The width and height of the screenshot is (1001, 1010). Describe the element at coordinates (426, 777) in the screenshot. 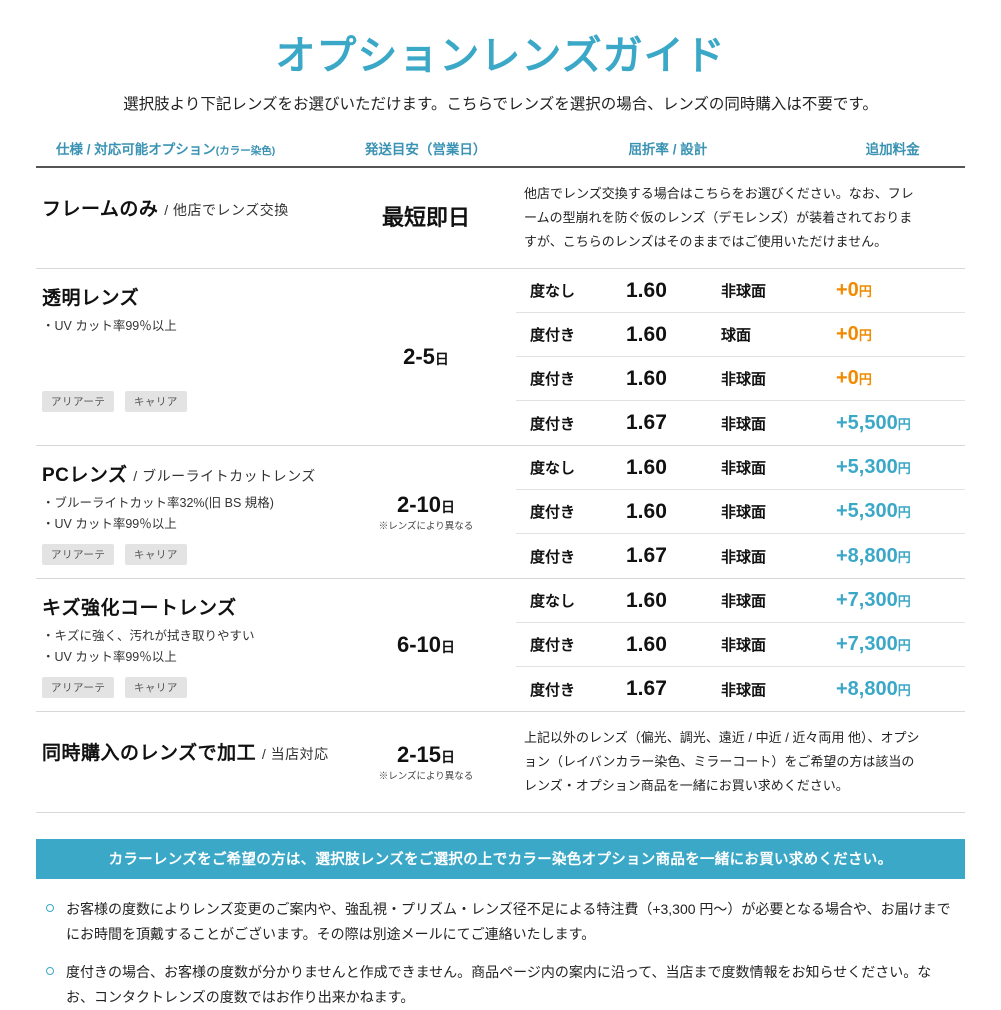

I see `shipping-note: ※レンズにより異なる` at that location.